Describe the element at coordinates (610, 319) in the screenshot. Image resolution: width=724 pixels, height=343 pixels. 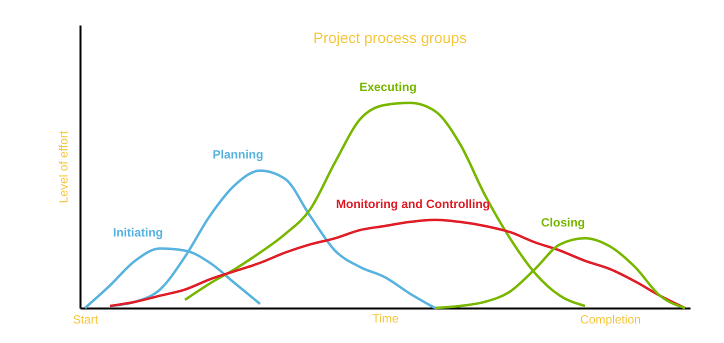
I see `x-tick-label: Completion` at that location.